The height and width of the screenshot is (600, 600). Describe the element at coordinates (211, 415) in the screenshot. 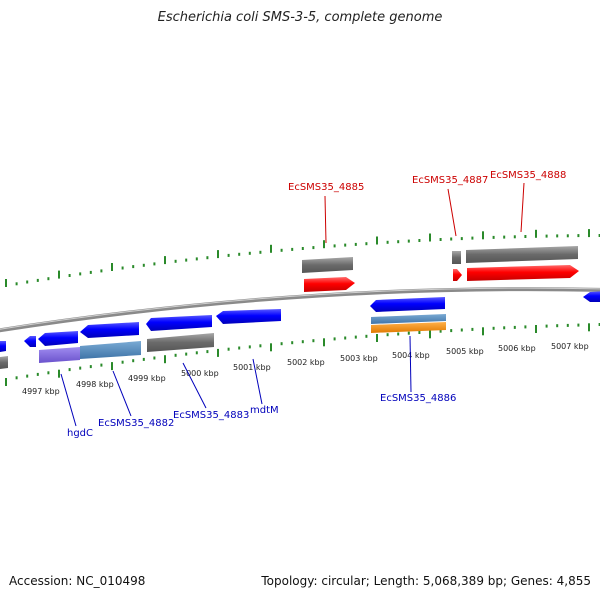

I see `gene-label: EcSMS35_4883` at that location.